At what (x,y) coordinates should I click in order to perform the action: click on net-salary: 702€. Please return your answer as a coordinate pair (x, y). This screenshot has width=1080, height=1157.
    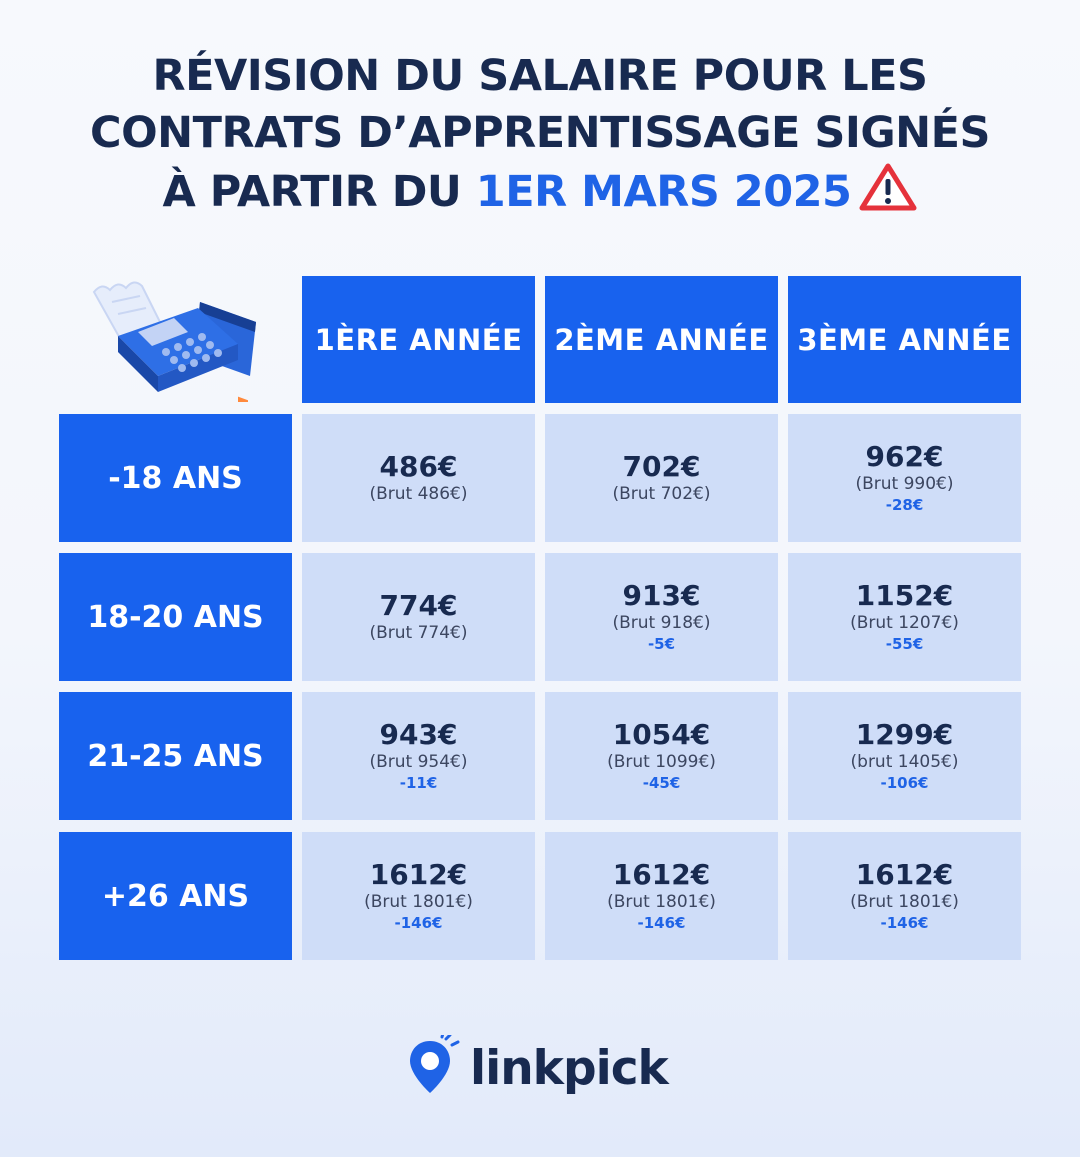
    Looking at the image, I should click on (661, 466).